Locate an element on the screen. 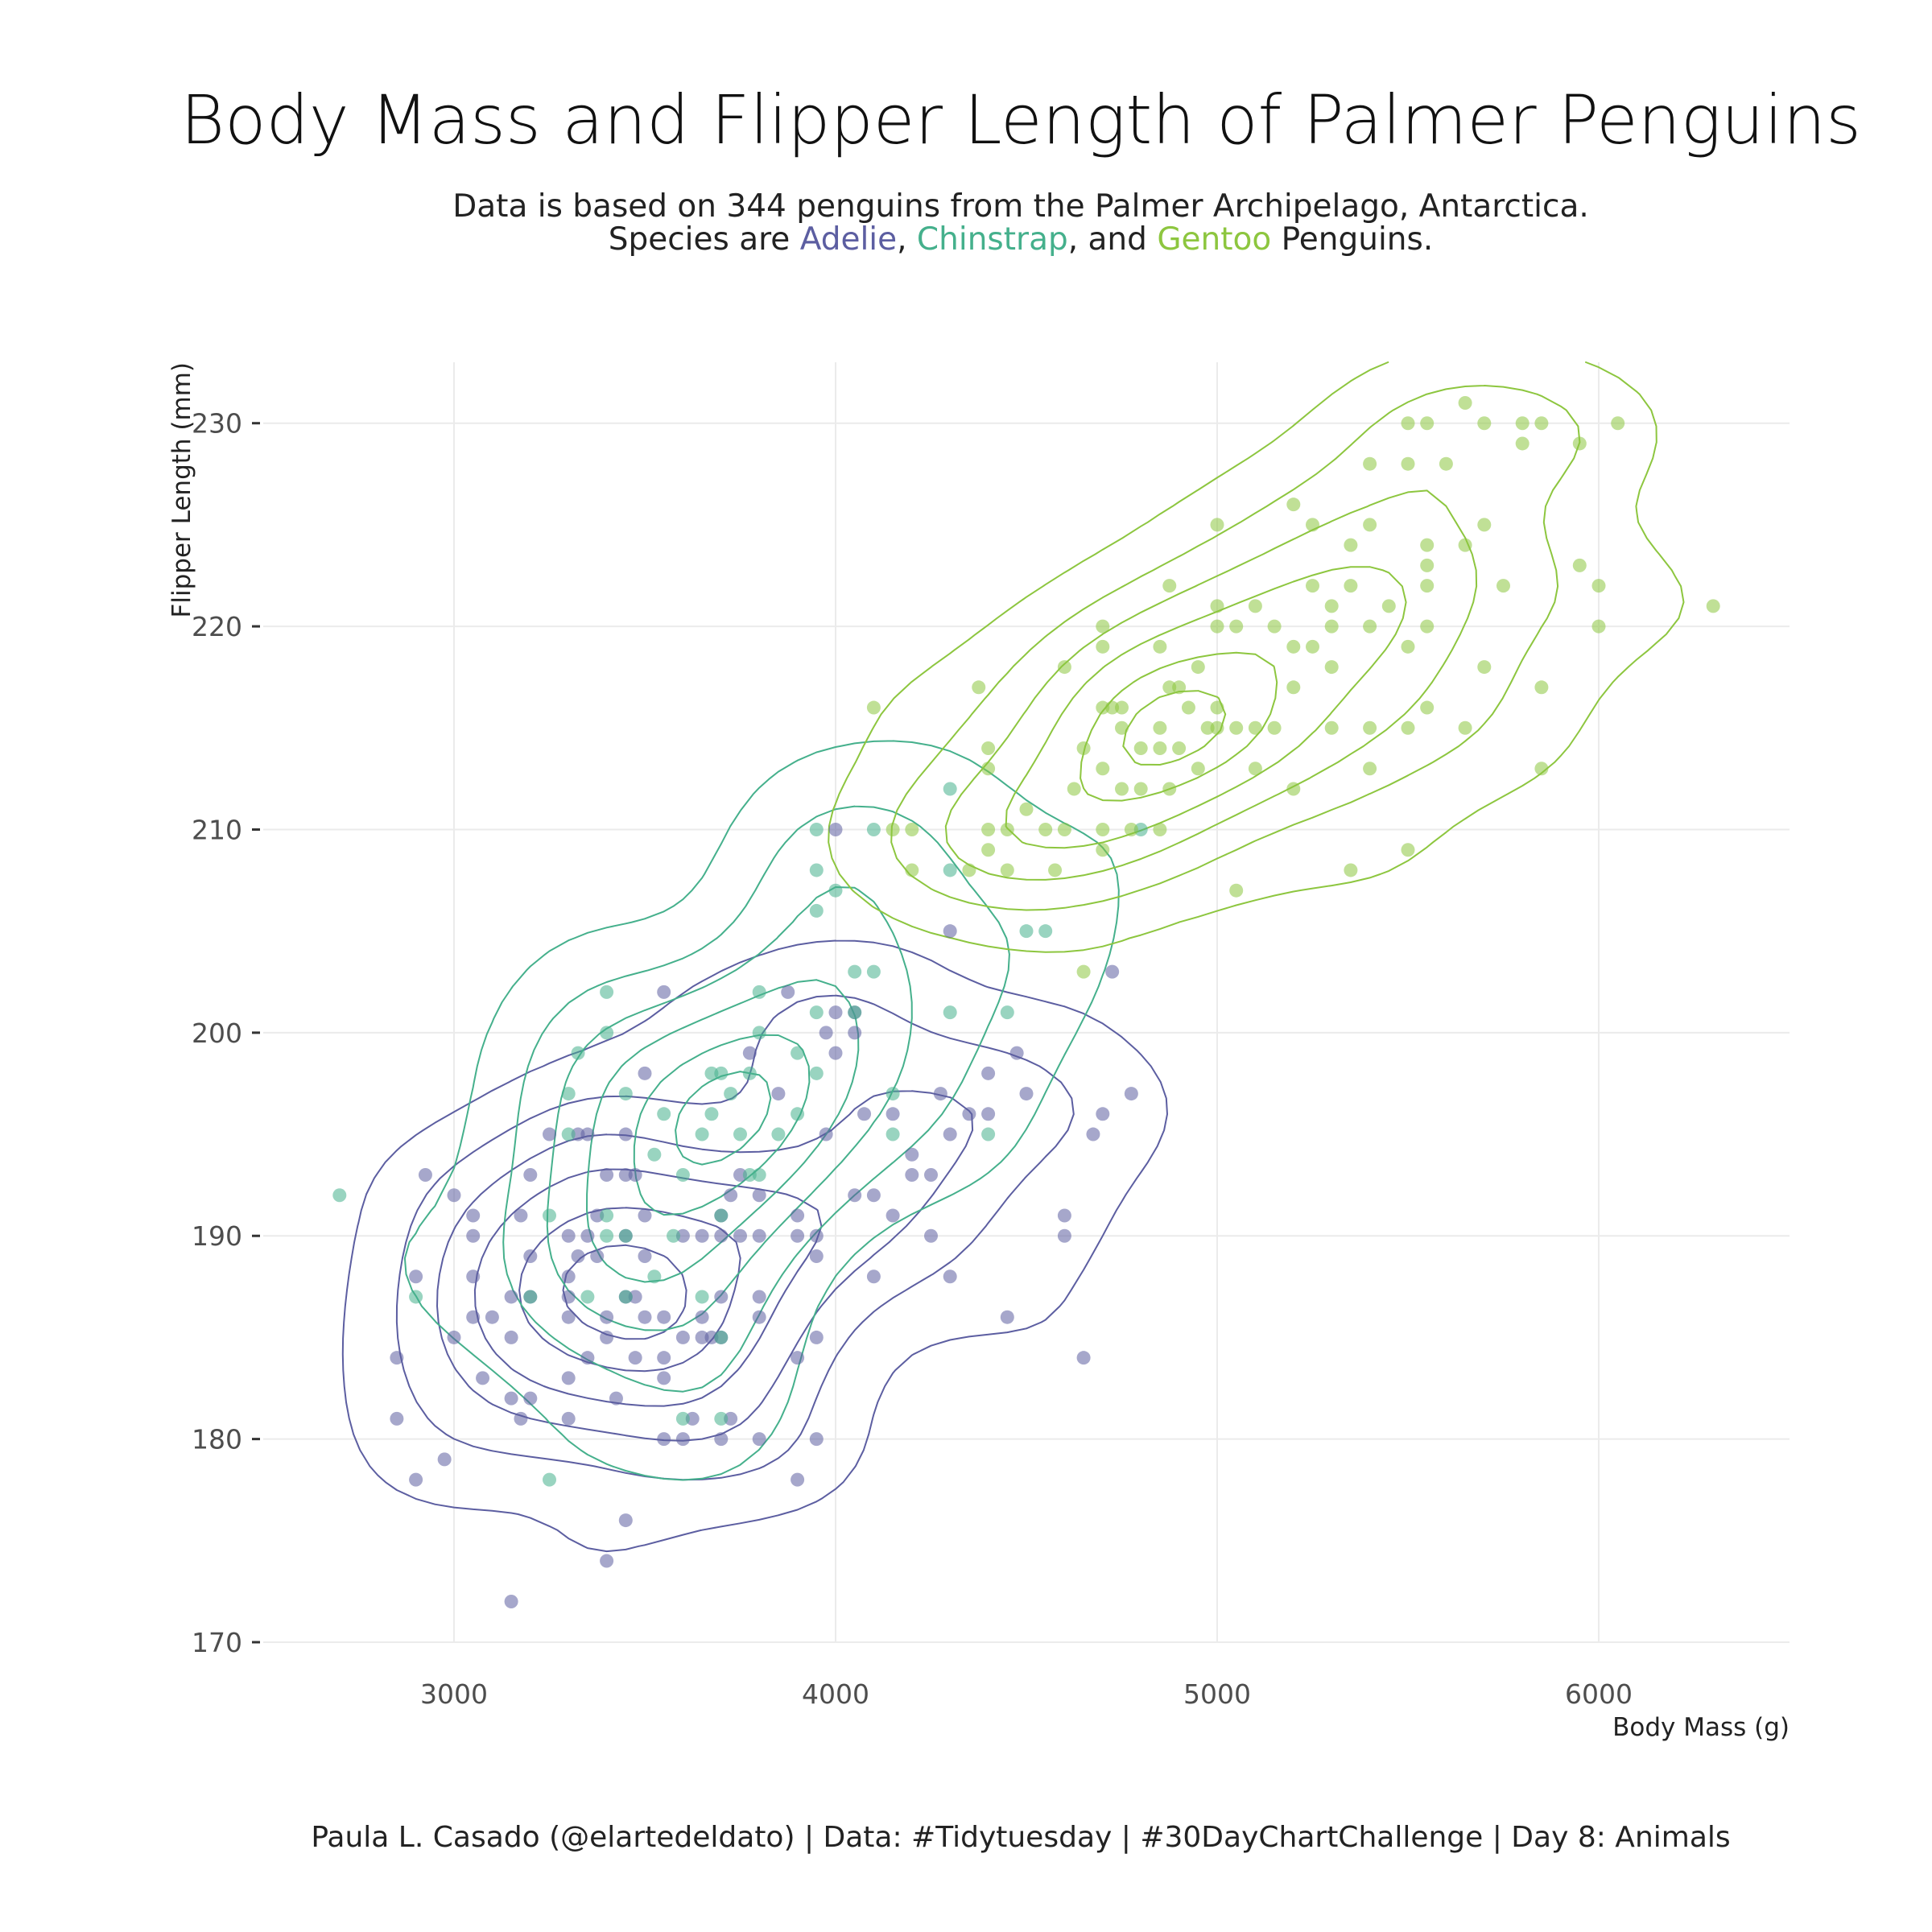 The width and height of the screenshot is (1932, 1932). y-tick-label: 200 is located at coordinates (217, 1033).